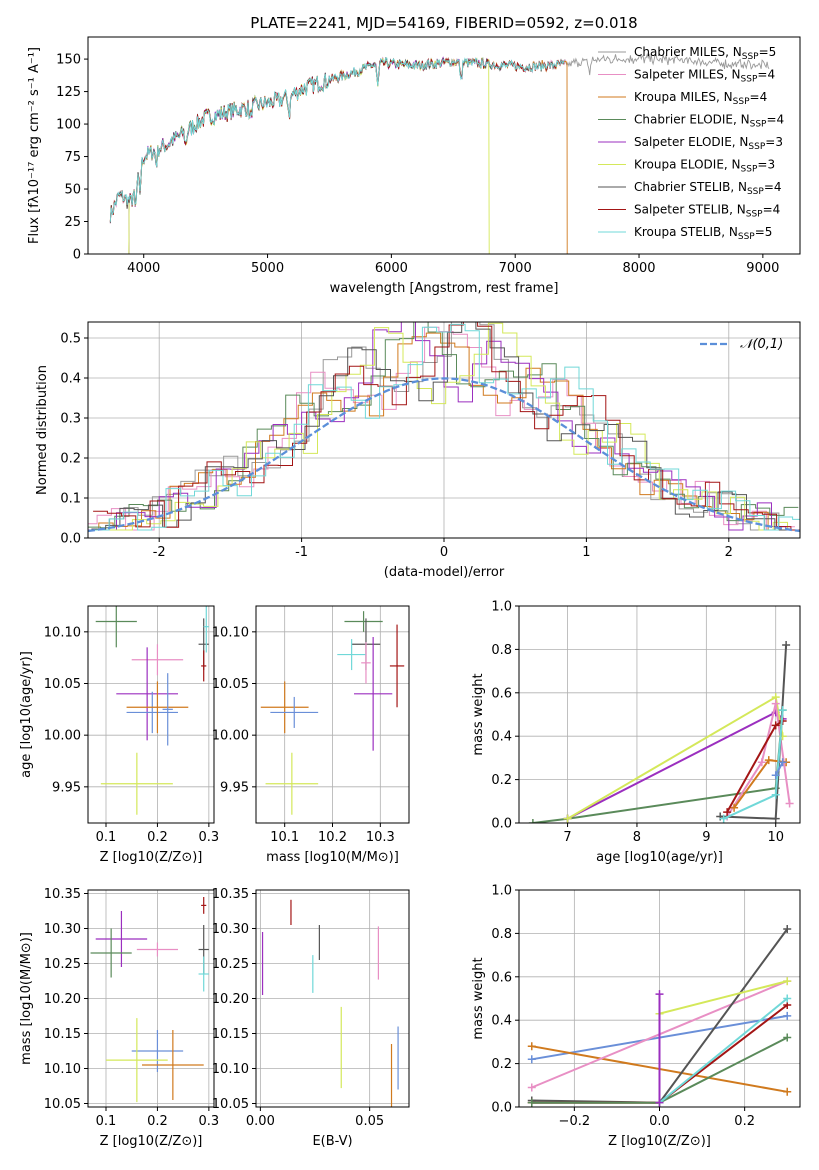  Describe the element at coordinates (444, 455) in the screenshot. I see `gaussian-curve` at that location.